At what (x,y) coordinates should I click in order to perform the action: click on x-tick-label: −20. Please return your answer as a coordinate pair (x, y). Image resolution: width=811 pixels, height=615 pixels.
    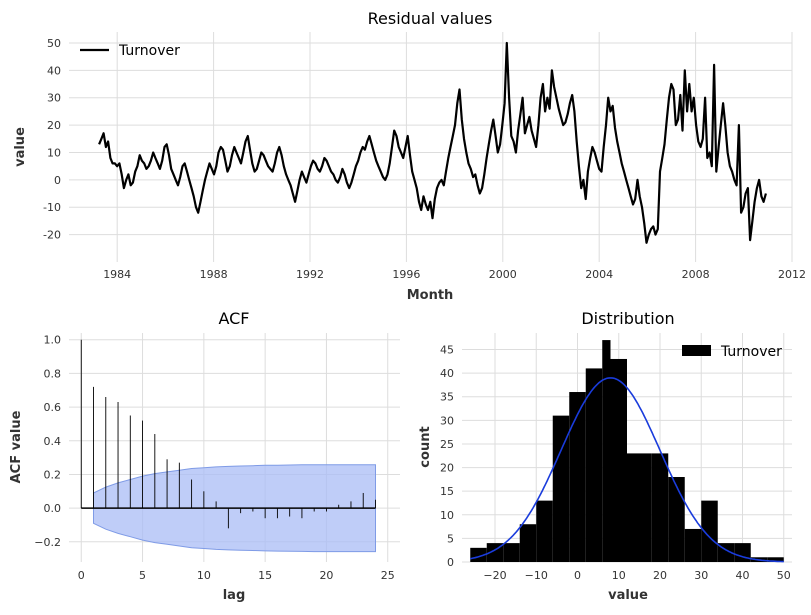
    Looking at the image, I should click on (494, 575).